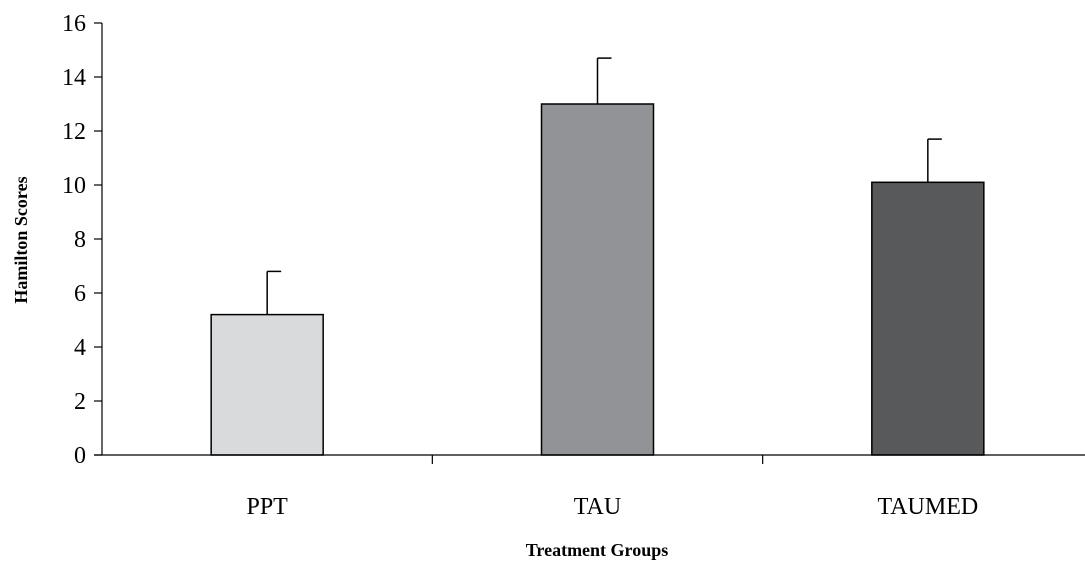 This screenshot has height=561, width=1085. I want to click on y-tick-label: 12, so click(74, 132).